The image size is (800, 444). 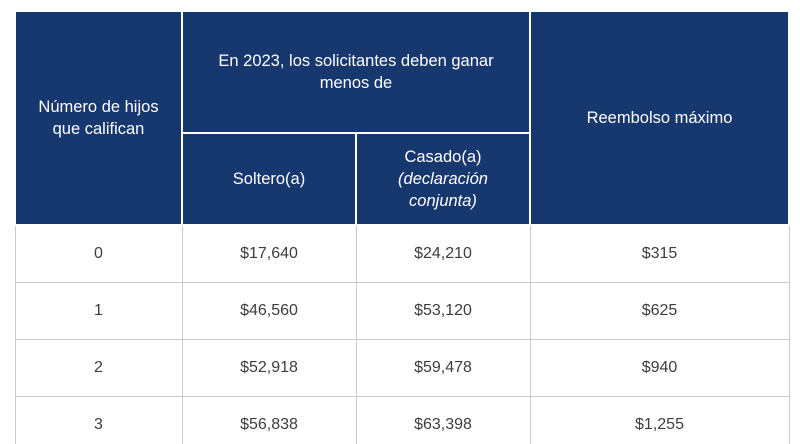 What do you see at coordinates (443, 420) in the screenshot?
I see `cell-married: $63,398` at bounding box center [443, 420].